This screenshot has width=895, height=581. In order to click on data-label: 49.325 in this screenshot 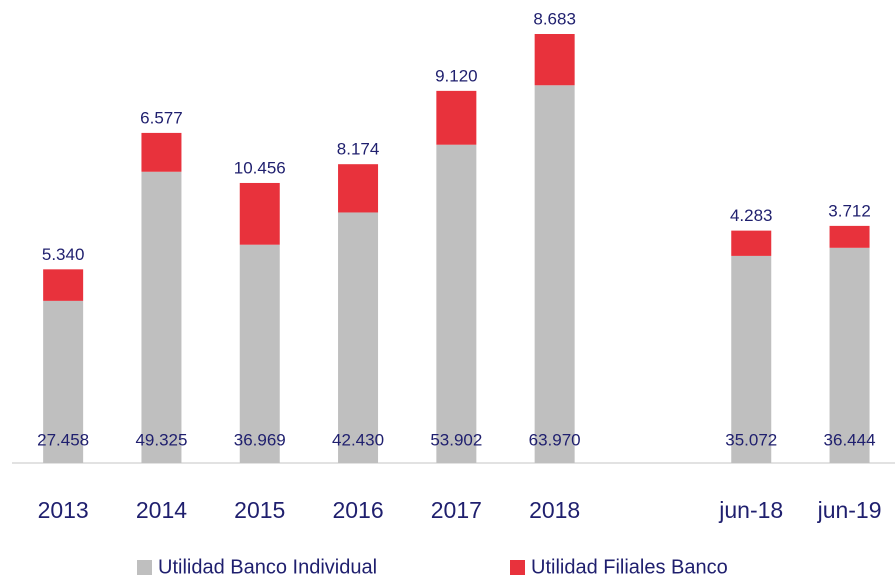, I will do `click(161, 439)`.